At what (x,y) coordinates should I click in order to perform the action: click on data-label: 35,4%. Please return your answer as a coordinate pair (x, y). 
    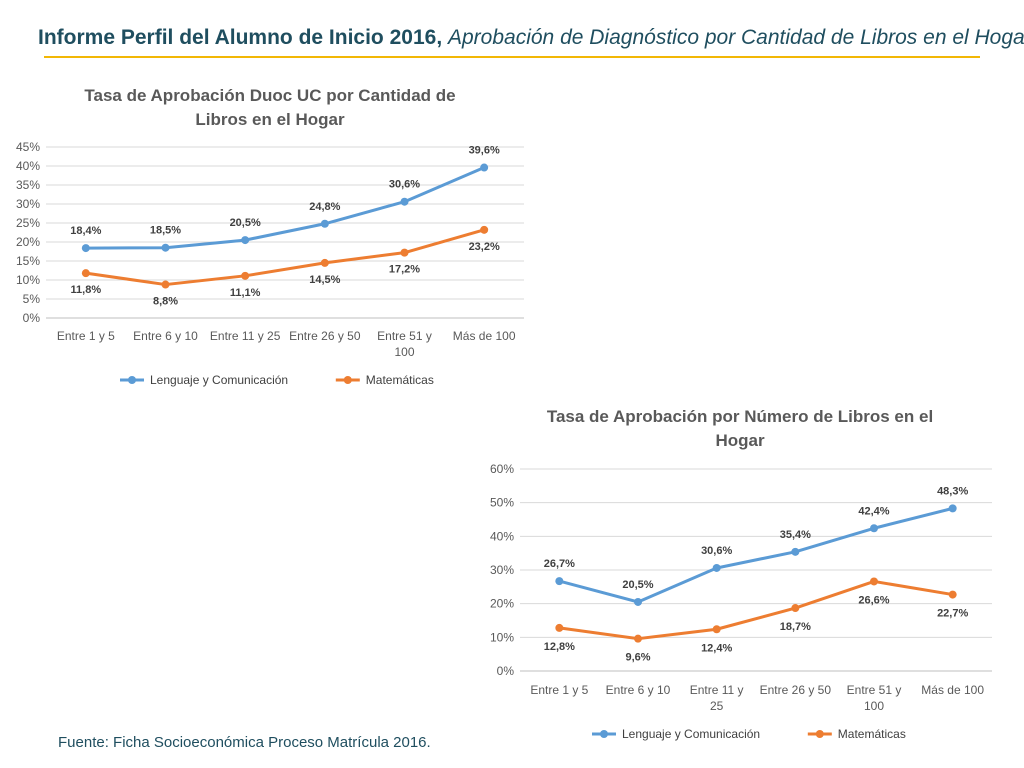
    Looking at the image, I should click on (795, 535).